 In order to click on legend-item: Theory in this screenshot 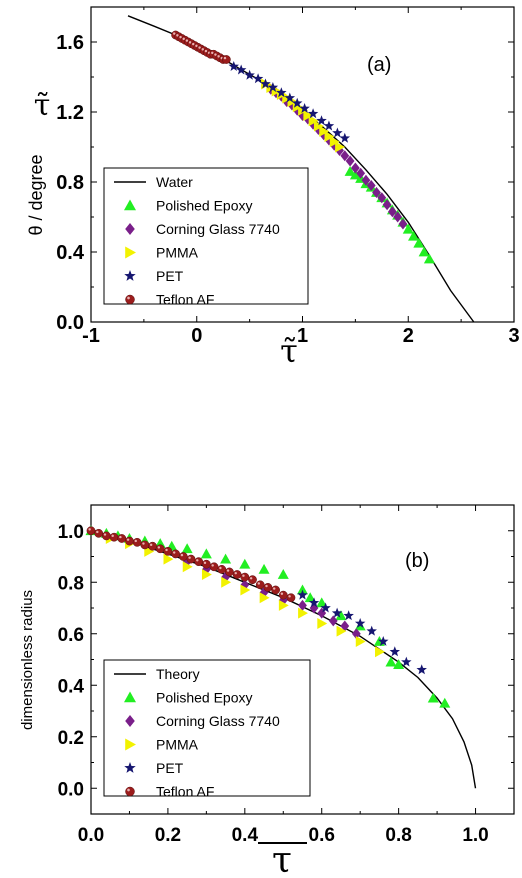, I will do `click(157, 674)`.